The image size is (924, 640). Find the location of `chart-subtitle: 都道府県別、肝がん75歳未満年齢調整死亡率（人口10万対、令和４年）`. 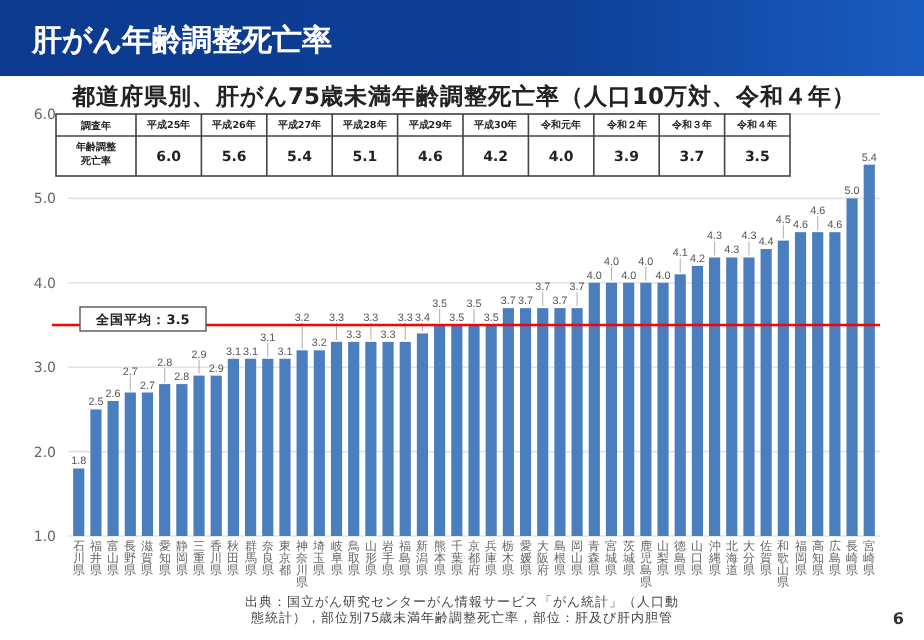

chart-subtitle: 都道府県別、肝がん75歳未満年齢調整死亡率（人口10万対、令和４年） is located at coordinates (463, 96).